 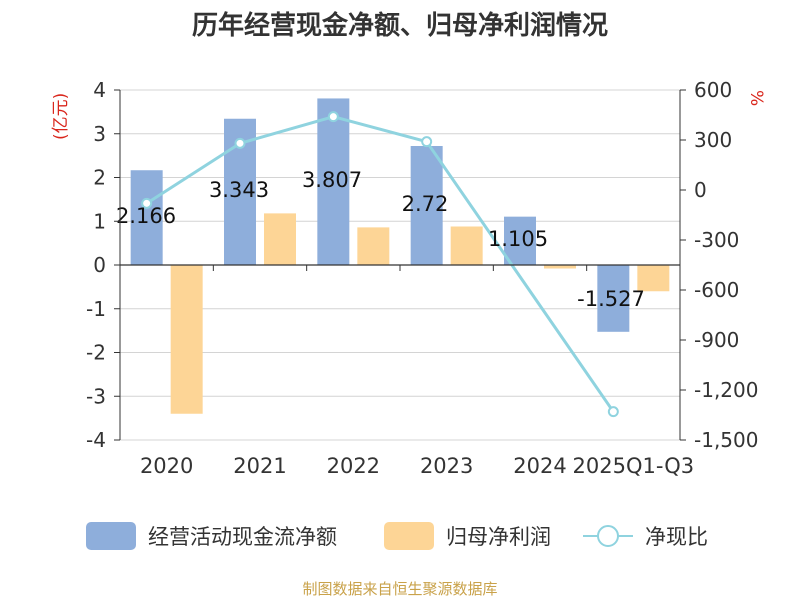 I want to click on category-label: 2025Q1-Q3, so click(x=634, y=466).